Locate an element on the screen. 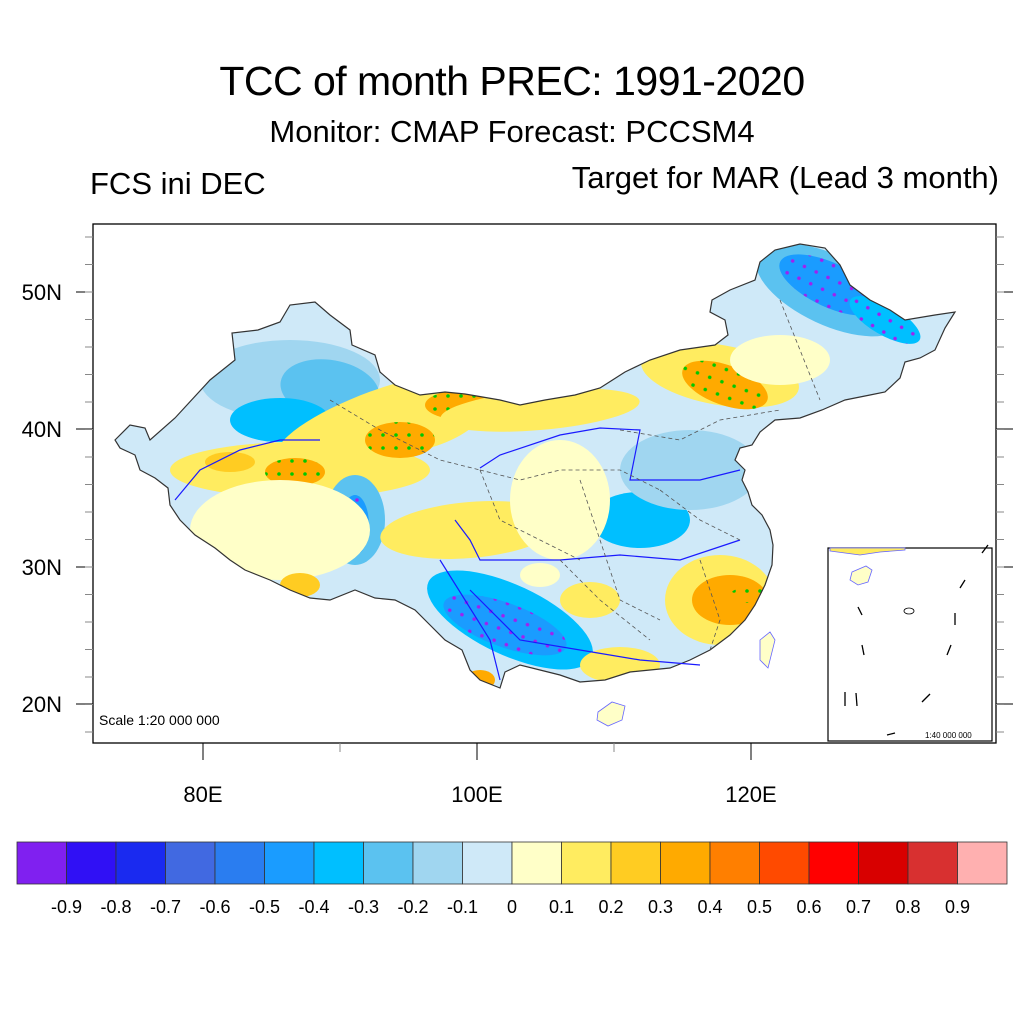 This screenshot has width=1024, height=1024. lat-tick-label: 50N is located at coordinates (41, 292).